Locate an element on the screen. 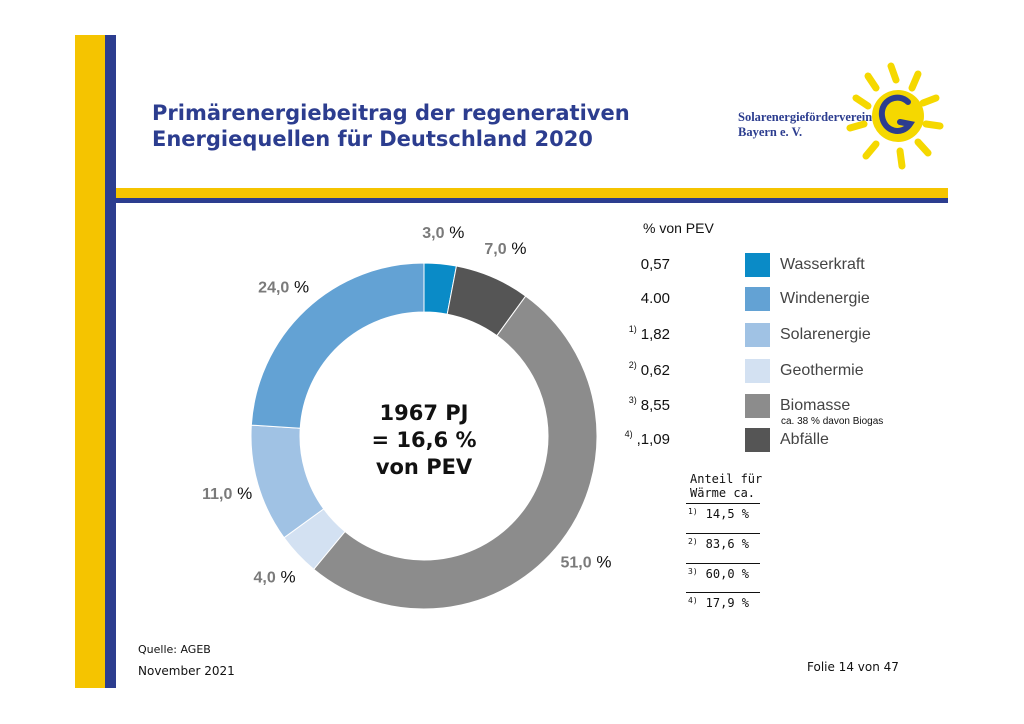  legend-value: 3) 8,55 is located at coordinates (649, 404).